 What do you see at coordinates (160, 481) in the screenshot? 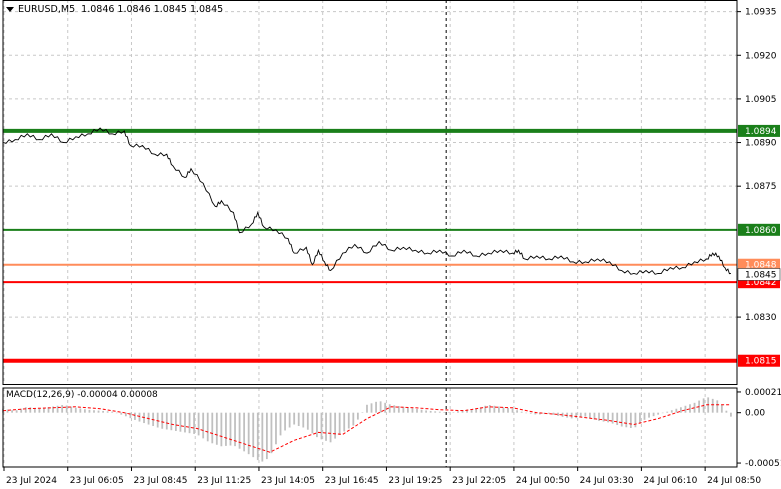
I see `time-tick-label: 23 Jul 08:45` at bounding box center [160, 481].